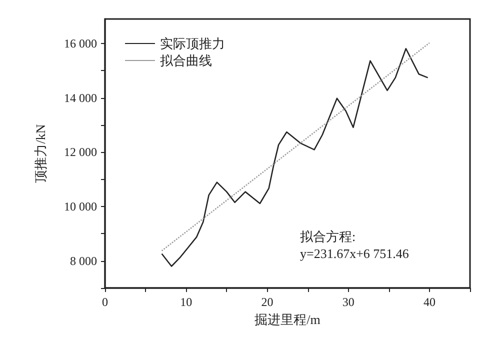  Describe the element at coordinates (186, 60) in the screenshot. I see `legend-label: 拟合曲线` at that location.